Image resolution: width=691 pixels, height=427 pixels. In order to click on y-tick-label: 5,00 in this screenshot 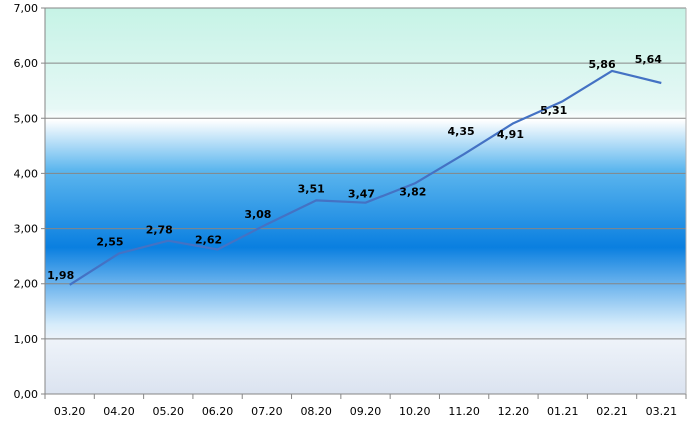, I will do `click(26, 118)`.